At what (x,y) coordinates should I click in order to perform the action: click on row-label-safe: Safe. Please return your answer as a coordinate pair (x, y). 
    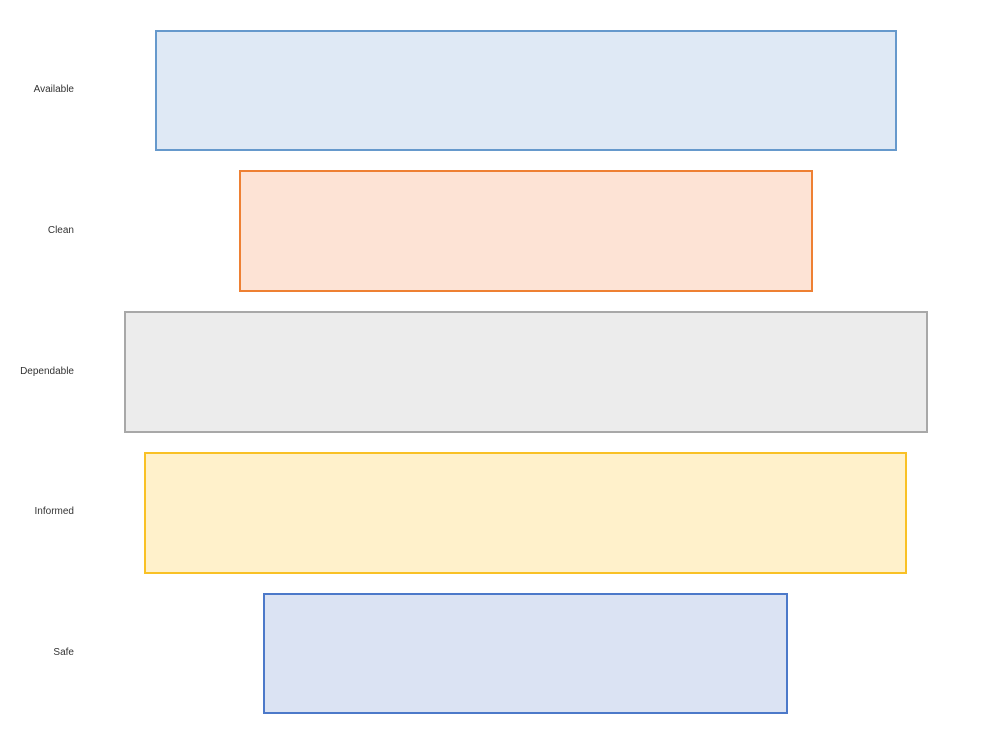
    Looking at the image, I should click on (63, 652).